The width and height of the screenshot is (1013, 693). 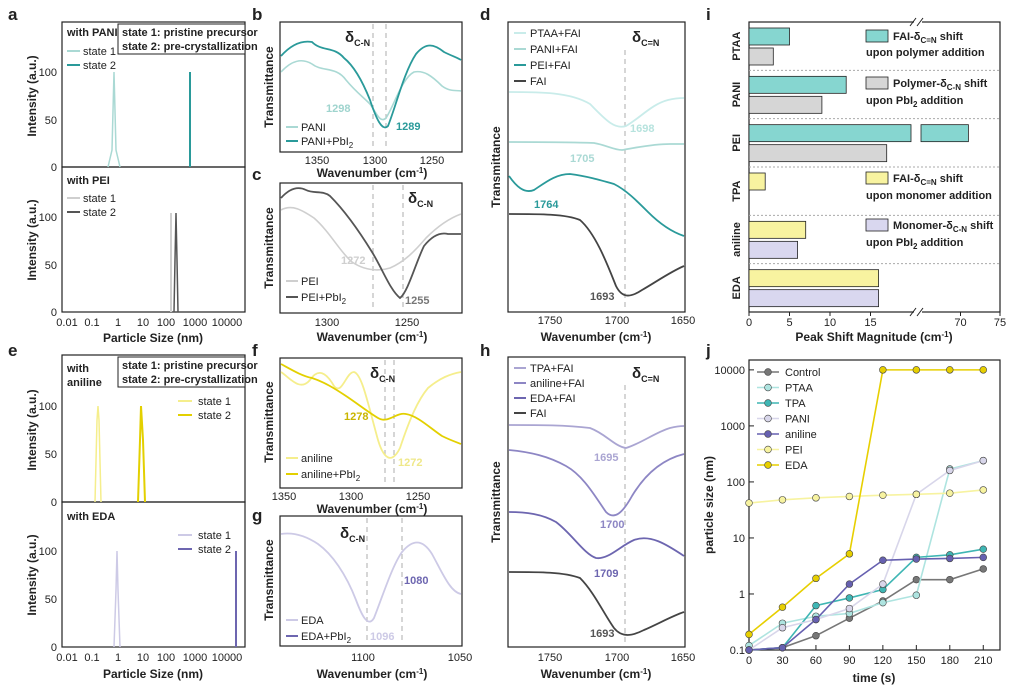 I want to click on panel-i-bar-TPA-fai, so click(x=757, y=181).